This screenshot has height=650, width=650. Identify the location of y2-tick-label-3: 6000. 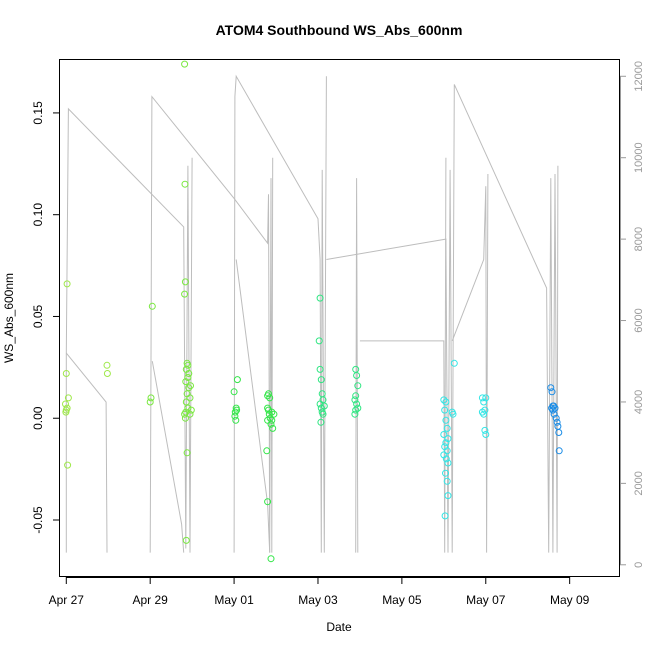
(639, 320).